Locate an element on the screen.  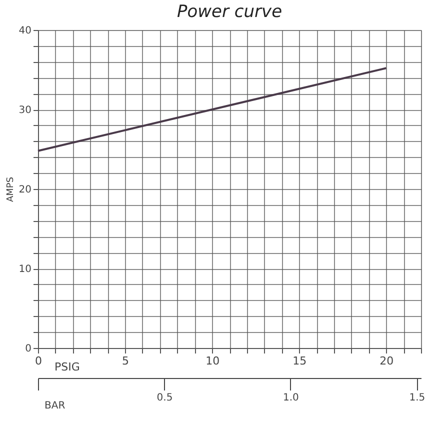
y-tick-label: 0 is located at coordinates (28, 349).